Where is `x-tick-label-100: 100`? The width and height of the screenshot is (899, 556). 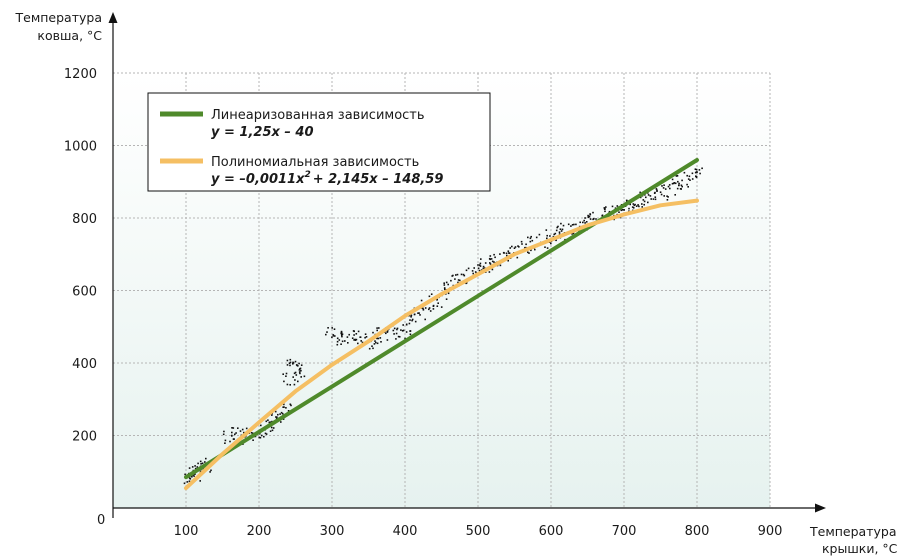
x-tick-label-100: 100 is located at coordinates (186, 531).